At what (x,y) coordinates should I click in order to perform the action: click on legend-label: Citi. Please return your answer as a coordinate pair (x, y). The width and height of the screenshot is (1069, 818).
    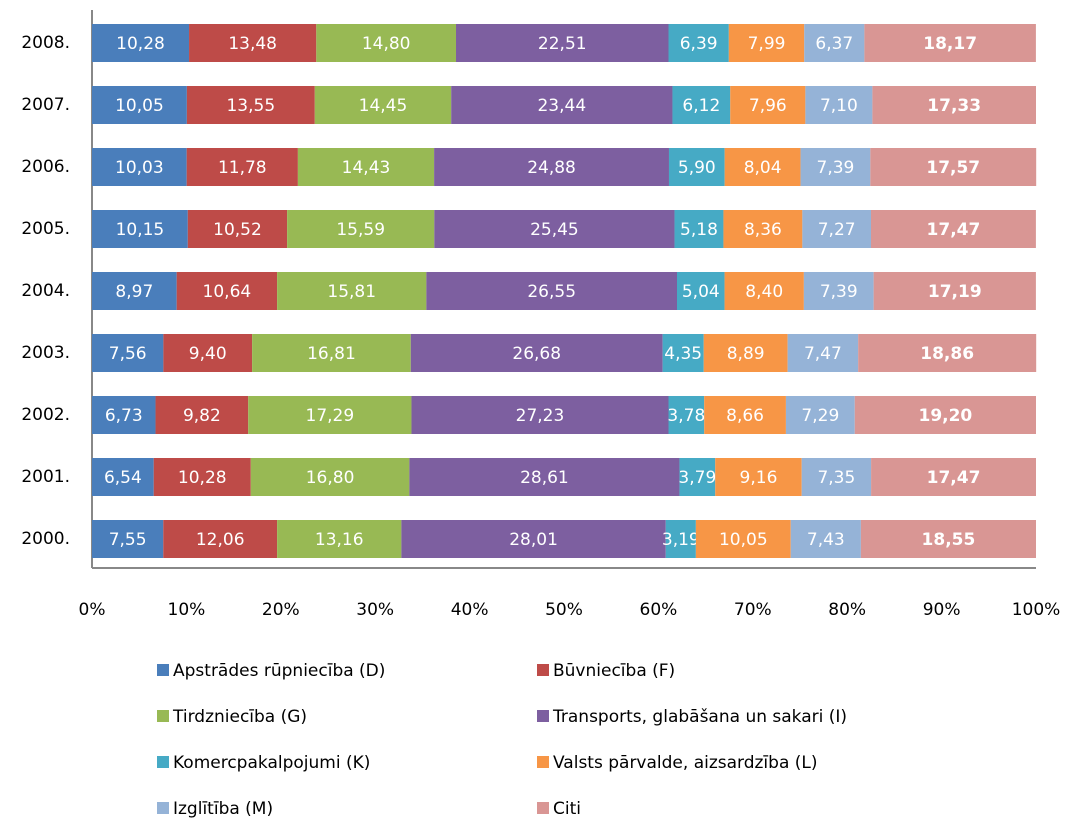
    Looking at the image, I should click on (567, 808).